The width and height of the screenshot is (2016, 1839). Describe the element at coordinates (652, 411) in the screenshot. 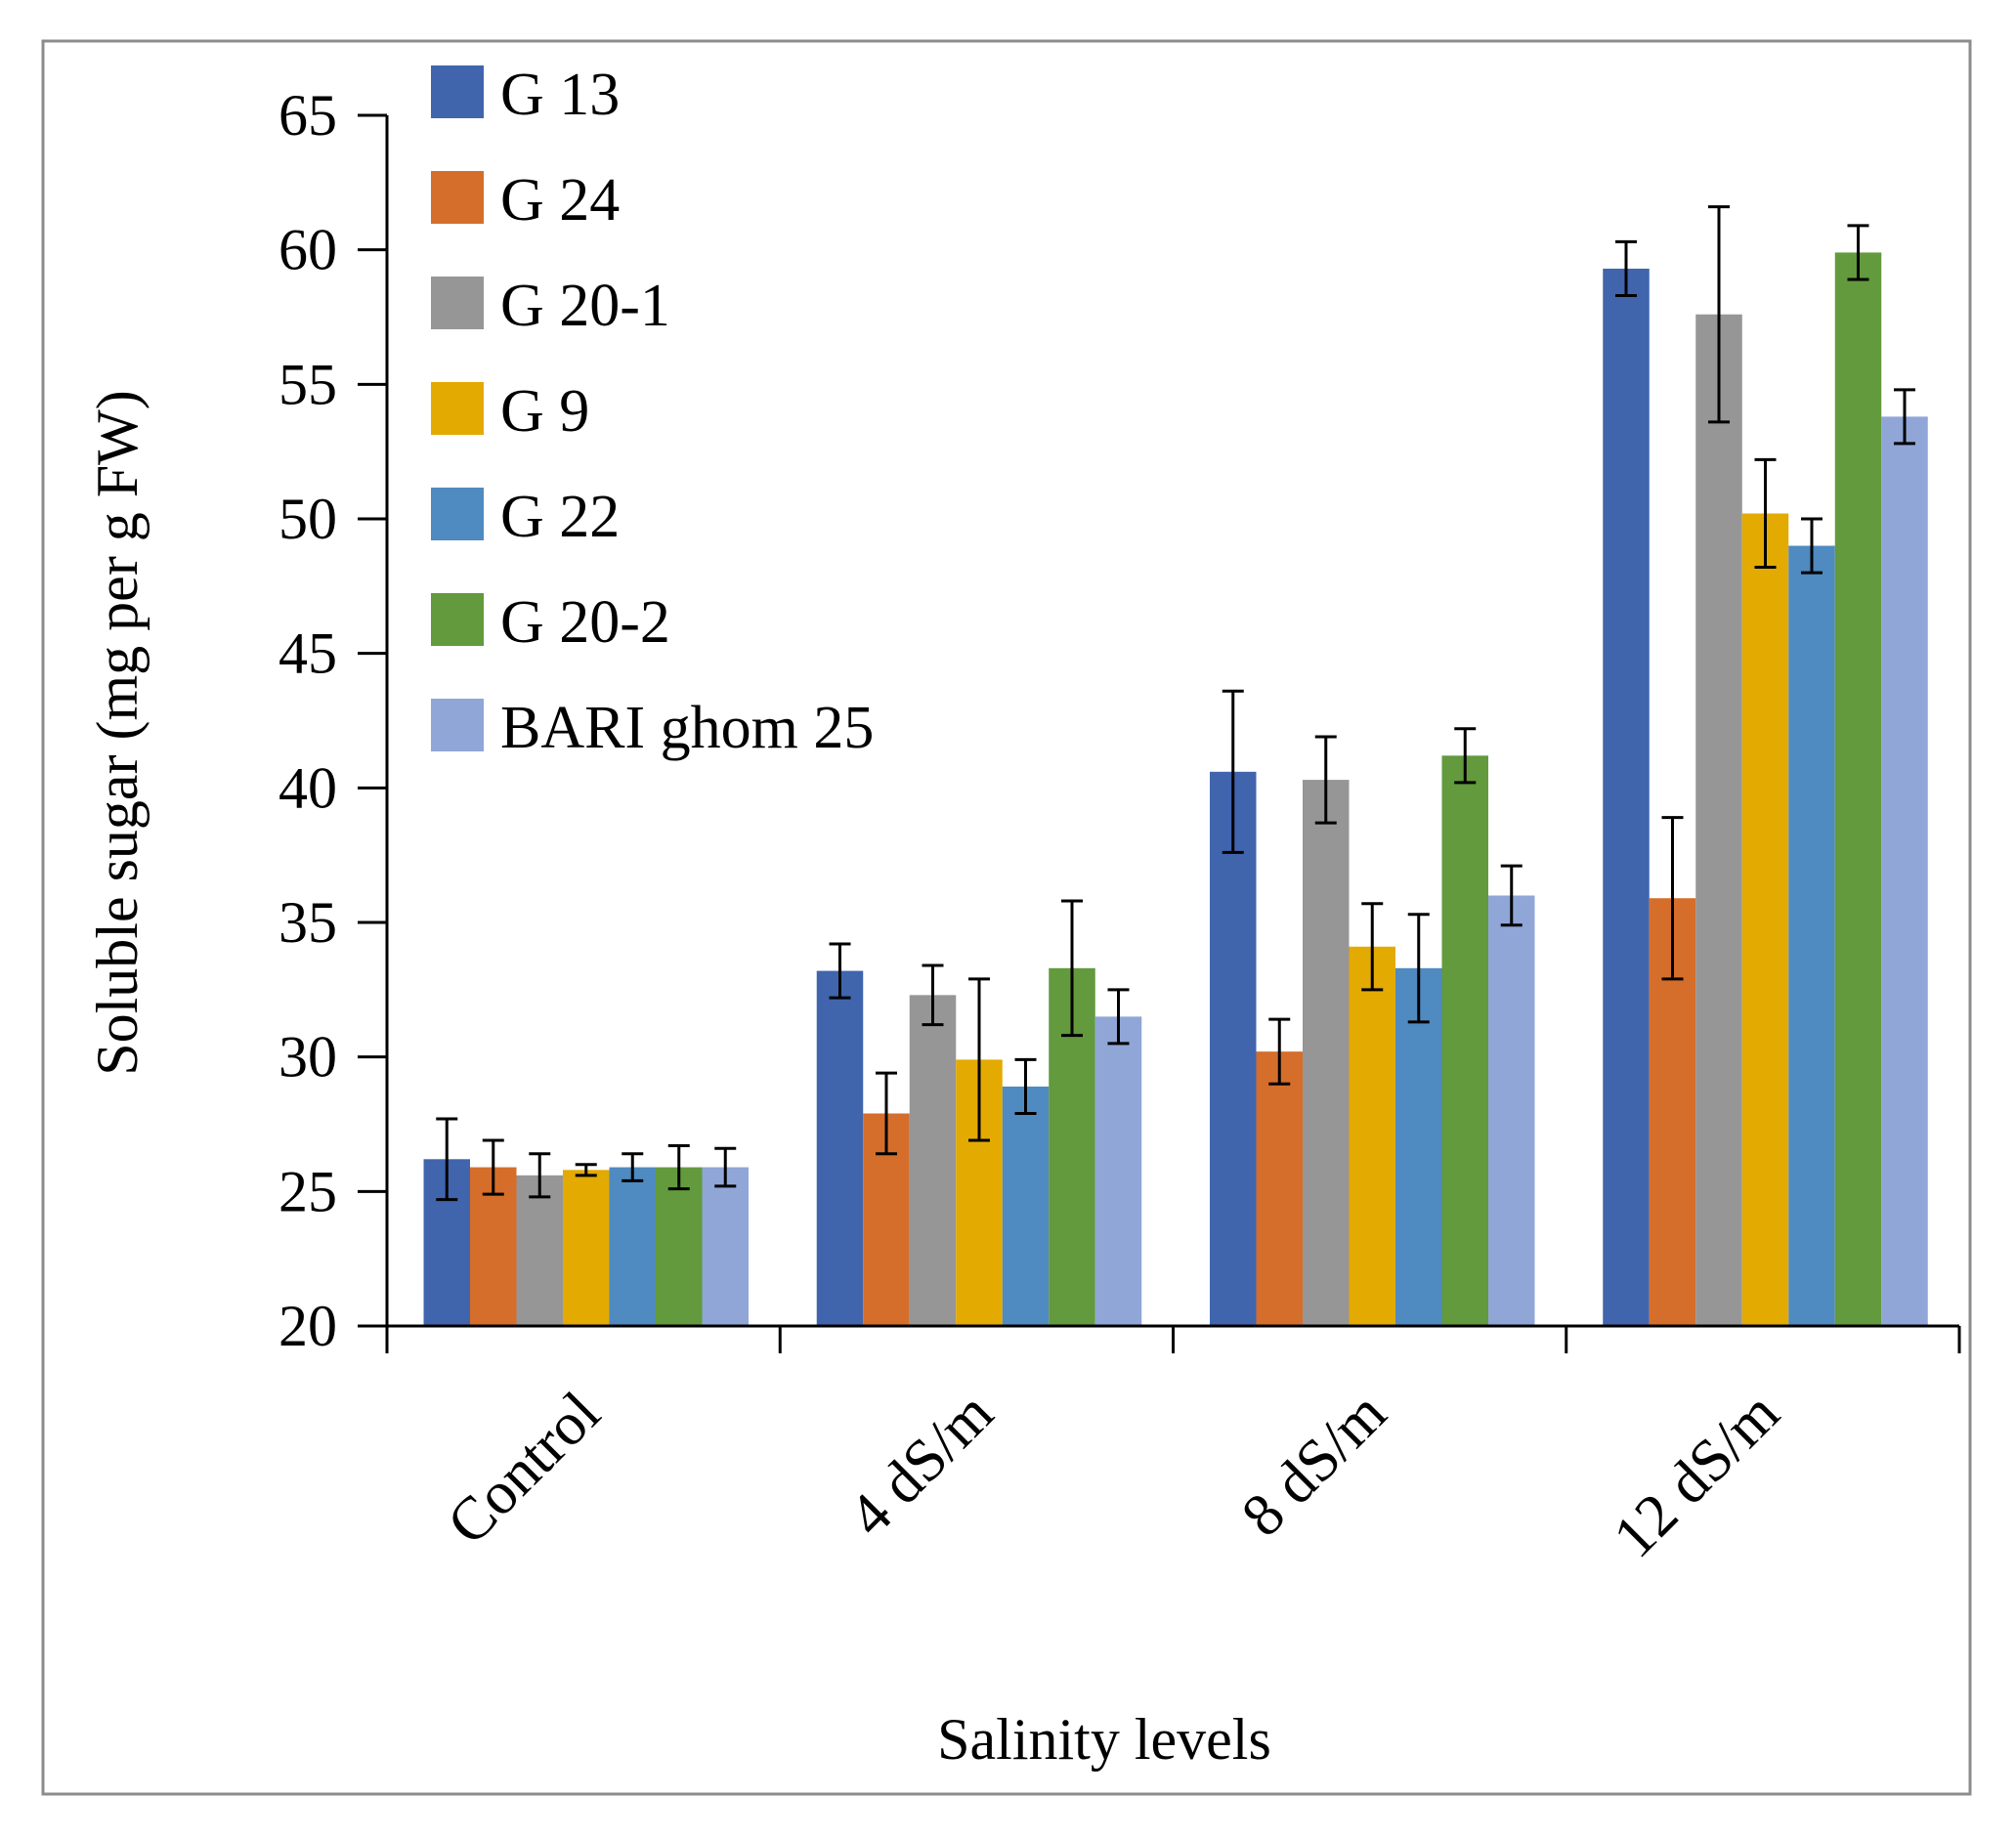

I see `legend: G 13 G 24 G 20-1 G 9 G 22 G 20-2 BARI ghom 25` at that location.